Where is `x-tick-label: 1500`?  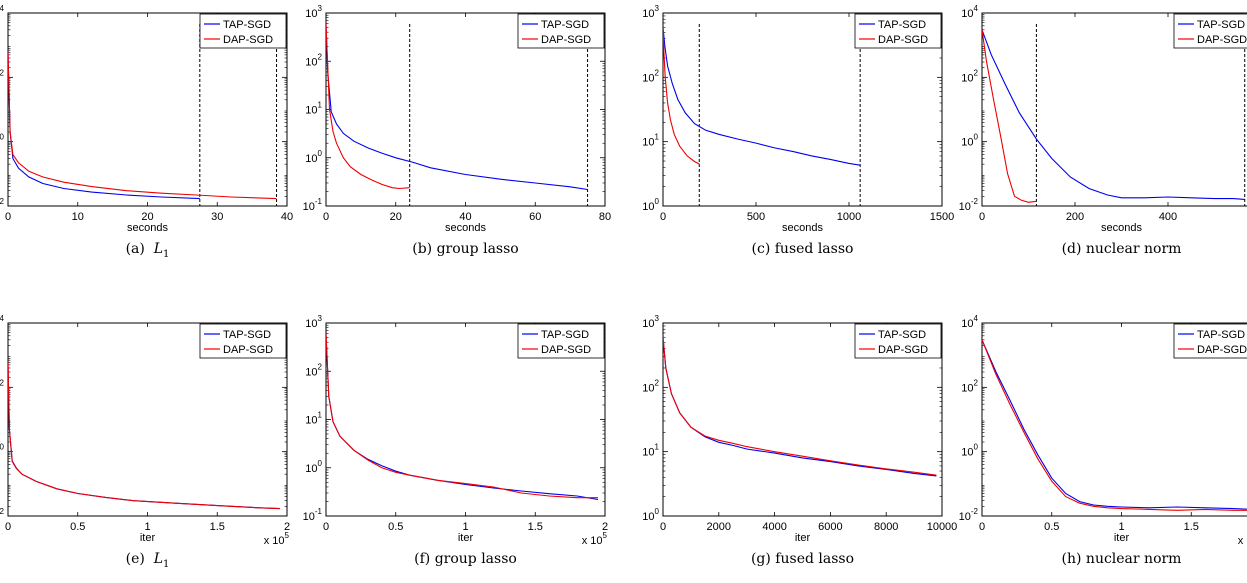
x-tick-label: 1500 is located at coordinates (942, 217).